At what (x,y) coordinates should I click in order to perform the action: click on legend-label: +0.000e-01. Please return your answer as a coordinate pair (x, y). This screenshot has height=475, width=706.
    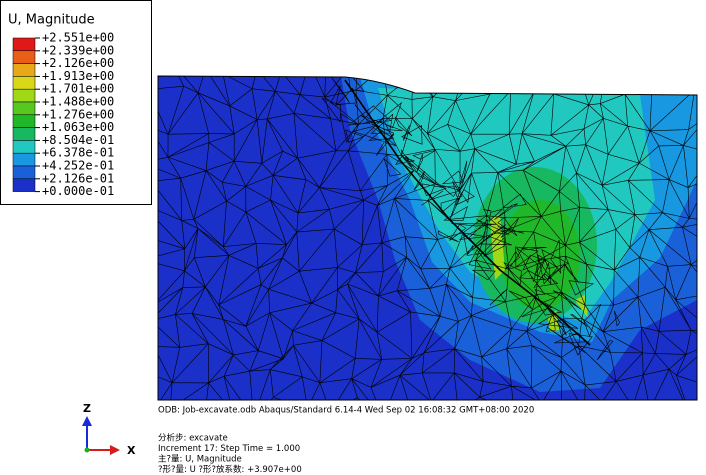
    Looking at the image, I should click on (78, 191).